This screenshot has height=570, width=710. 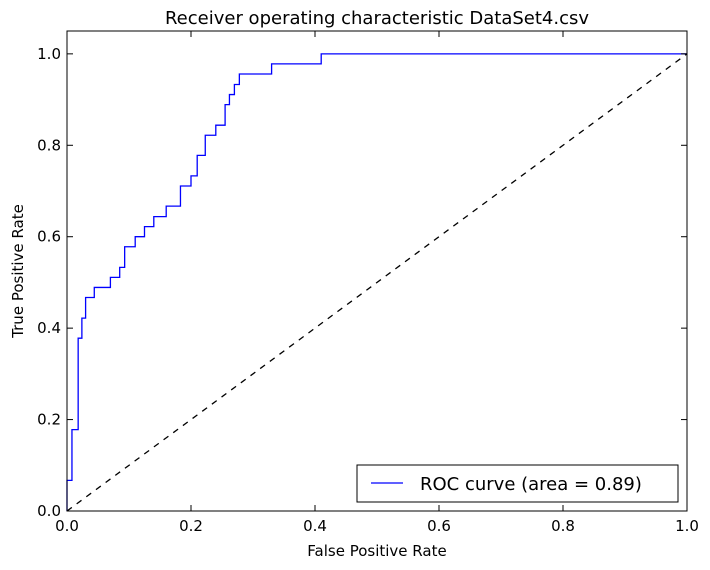 What do you see at coordinates (439, 526) in the screenshot?
I see `x-tick-label: 0.6` at bounding box center [439, 526].